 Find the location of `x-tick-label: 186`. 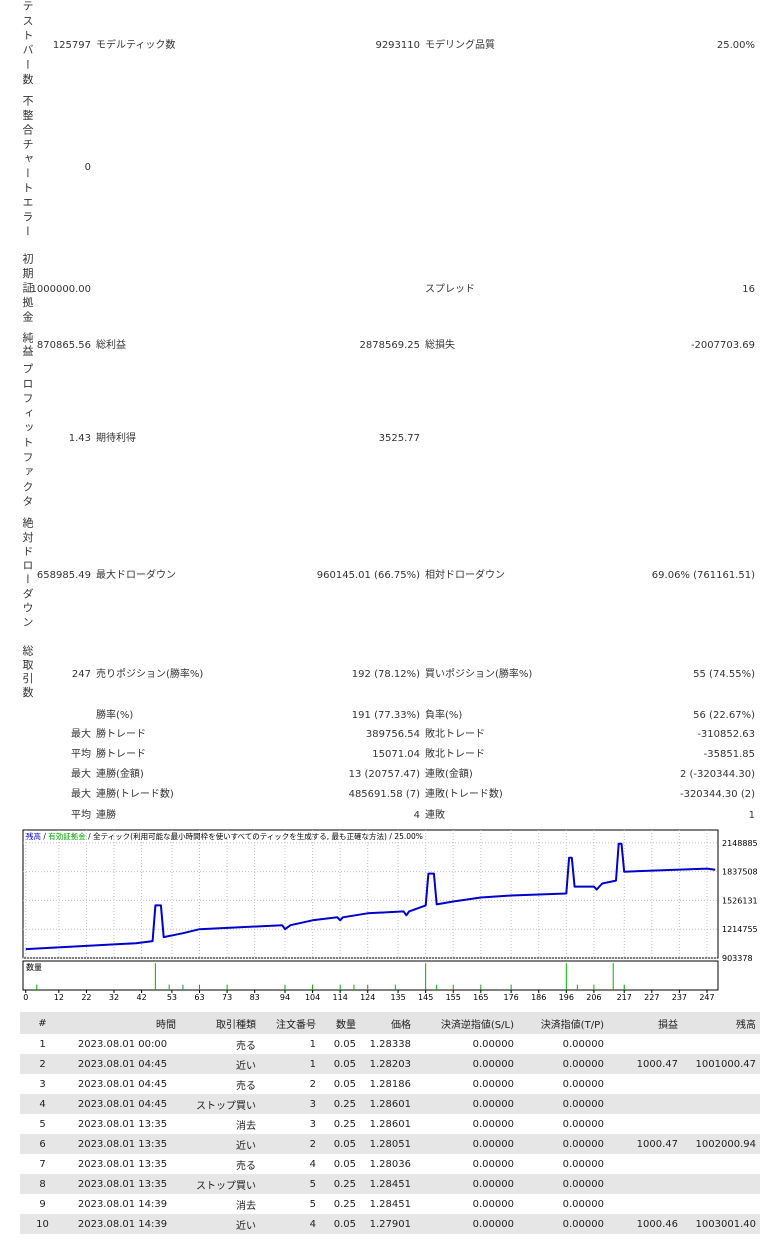

x-tick-label: 186 is located at coordinates (538, 997).